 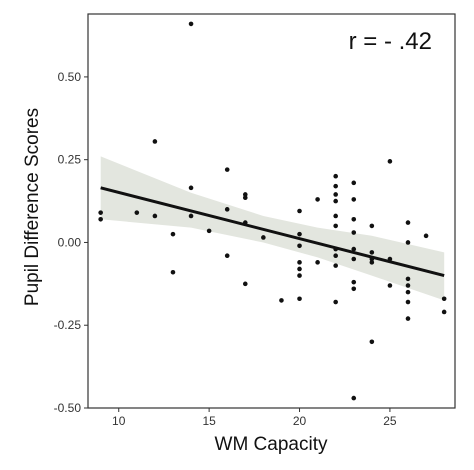 What do you see at coordinates (254, 418) in the screenshot?
I see `x-axis-ticks: 10 15 20 25` at bounding box center [254, 418].